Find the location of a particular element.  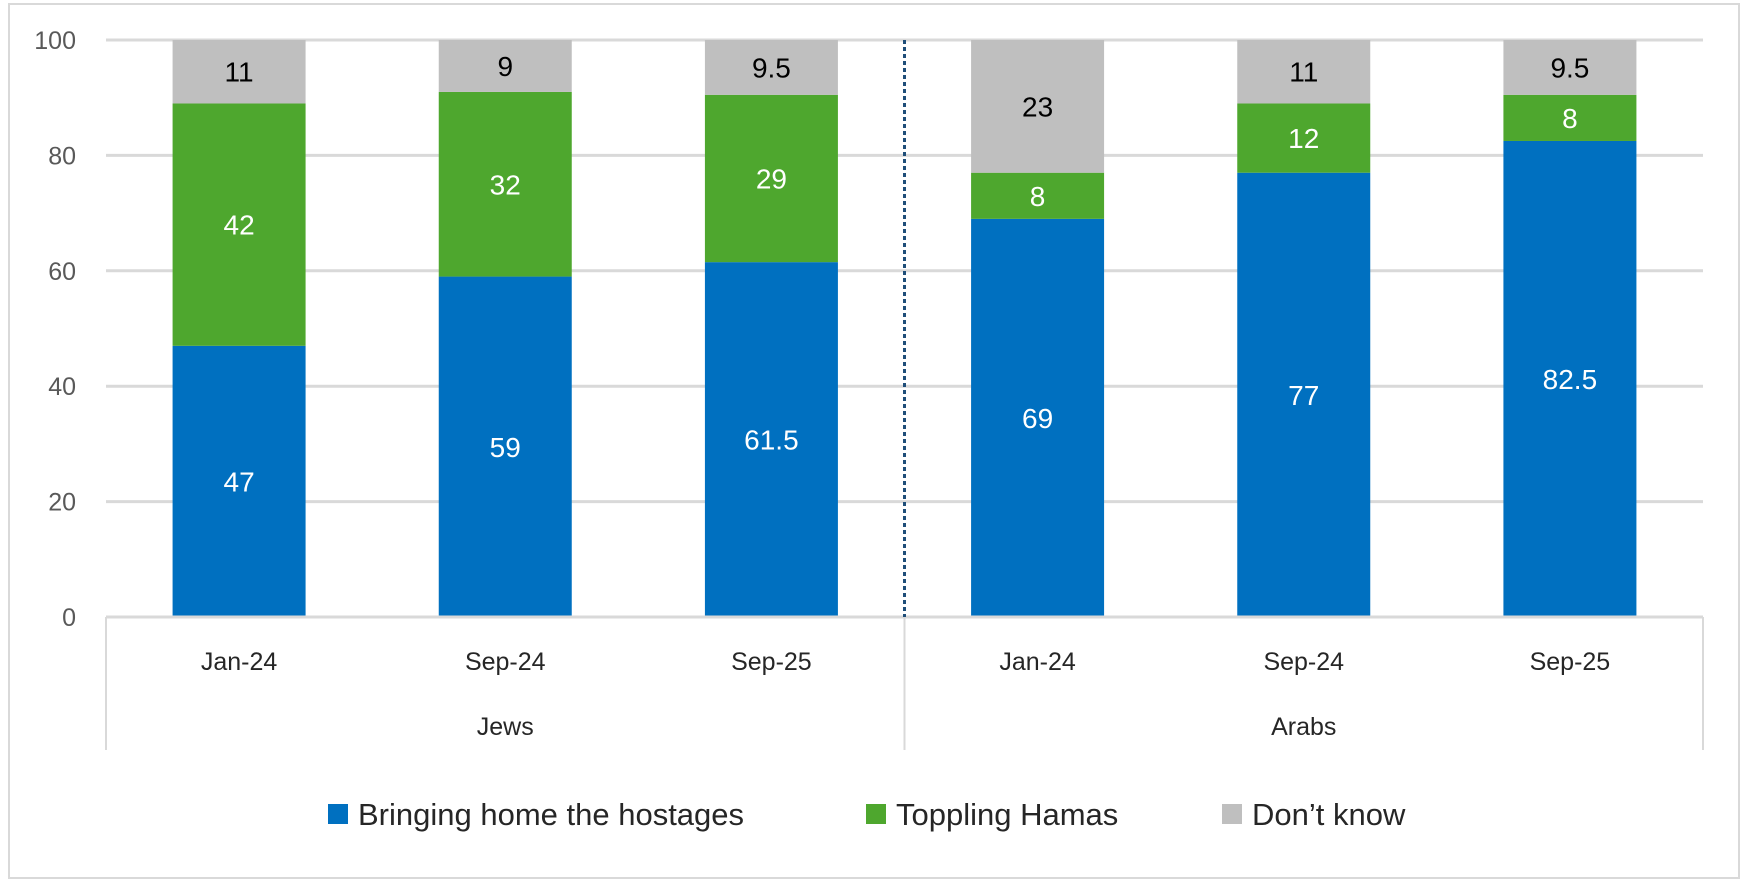

y-tick-label: 80 is located at coordinates (62, 156).